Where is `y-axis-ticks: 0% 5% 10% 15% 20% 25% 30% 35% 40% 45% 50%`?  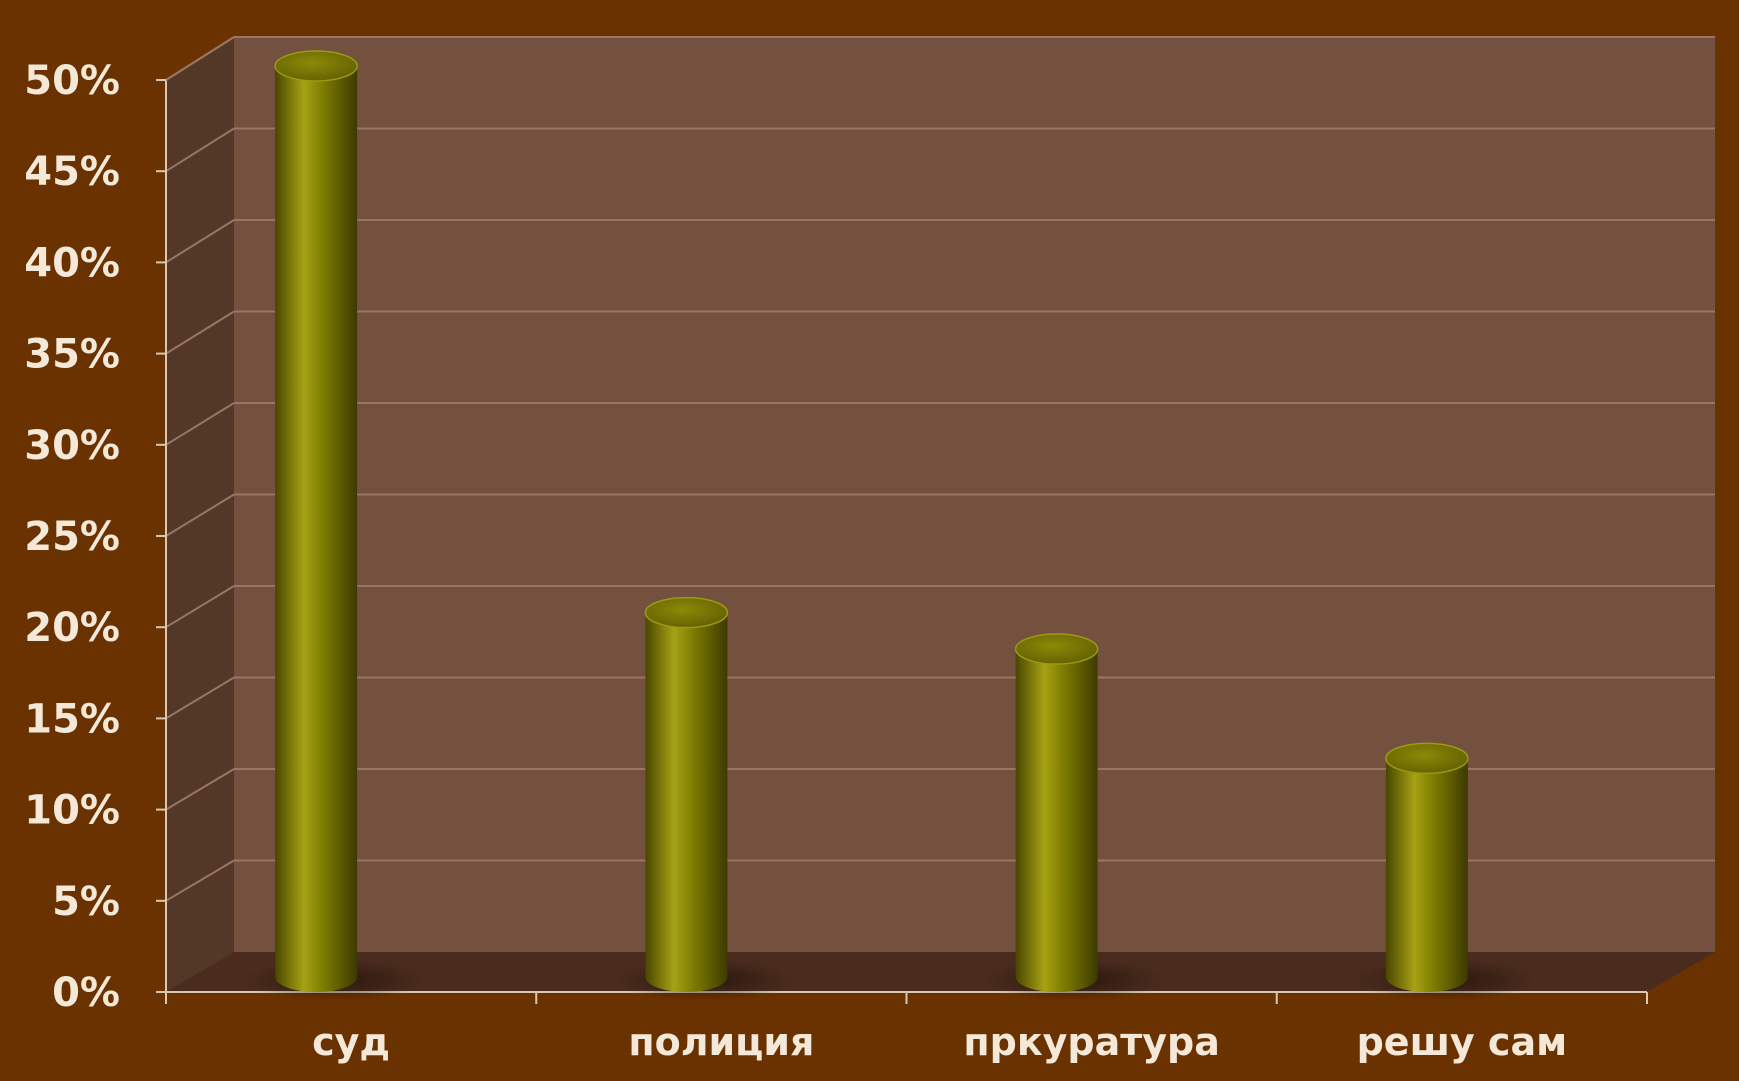
y-axis-ticks: 0% 5% 10% 15% 20% 25% 30% 35% 40% 45% 50% is located at coordinates (95, 537).